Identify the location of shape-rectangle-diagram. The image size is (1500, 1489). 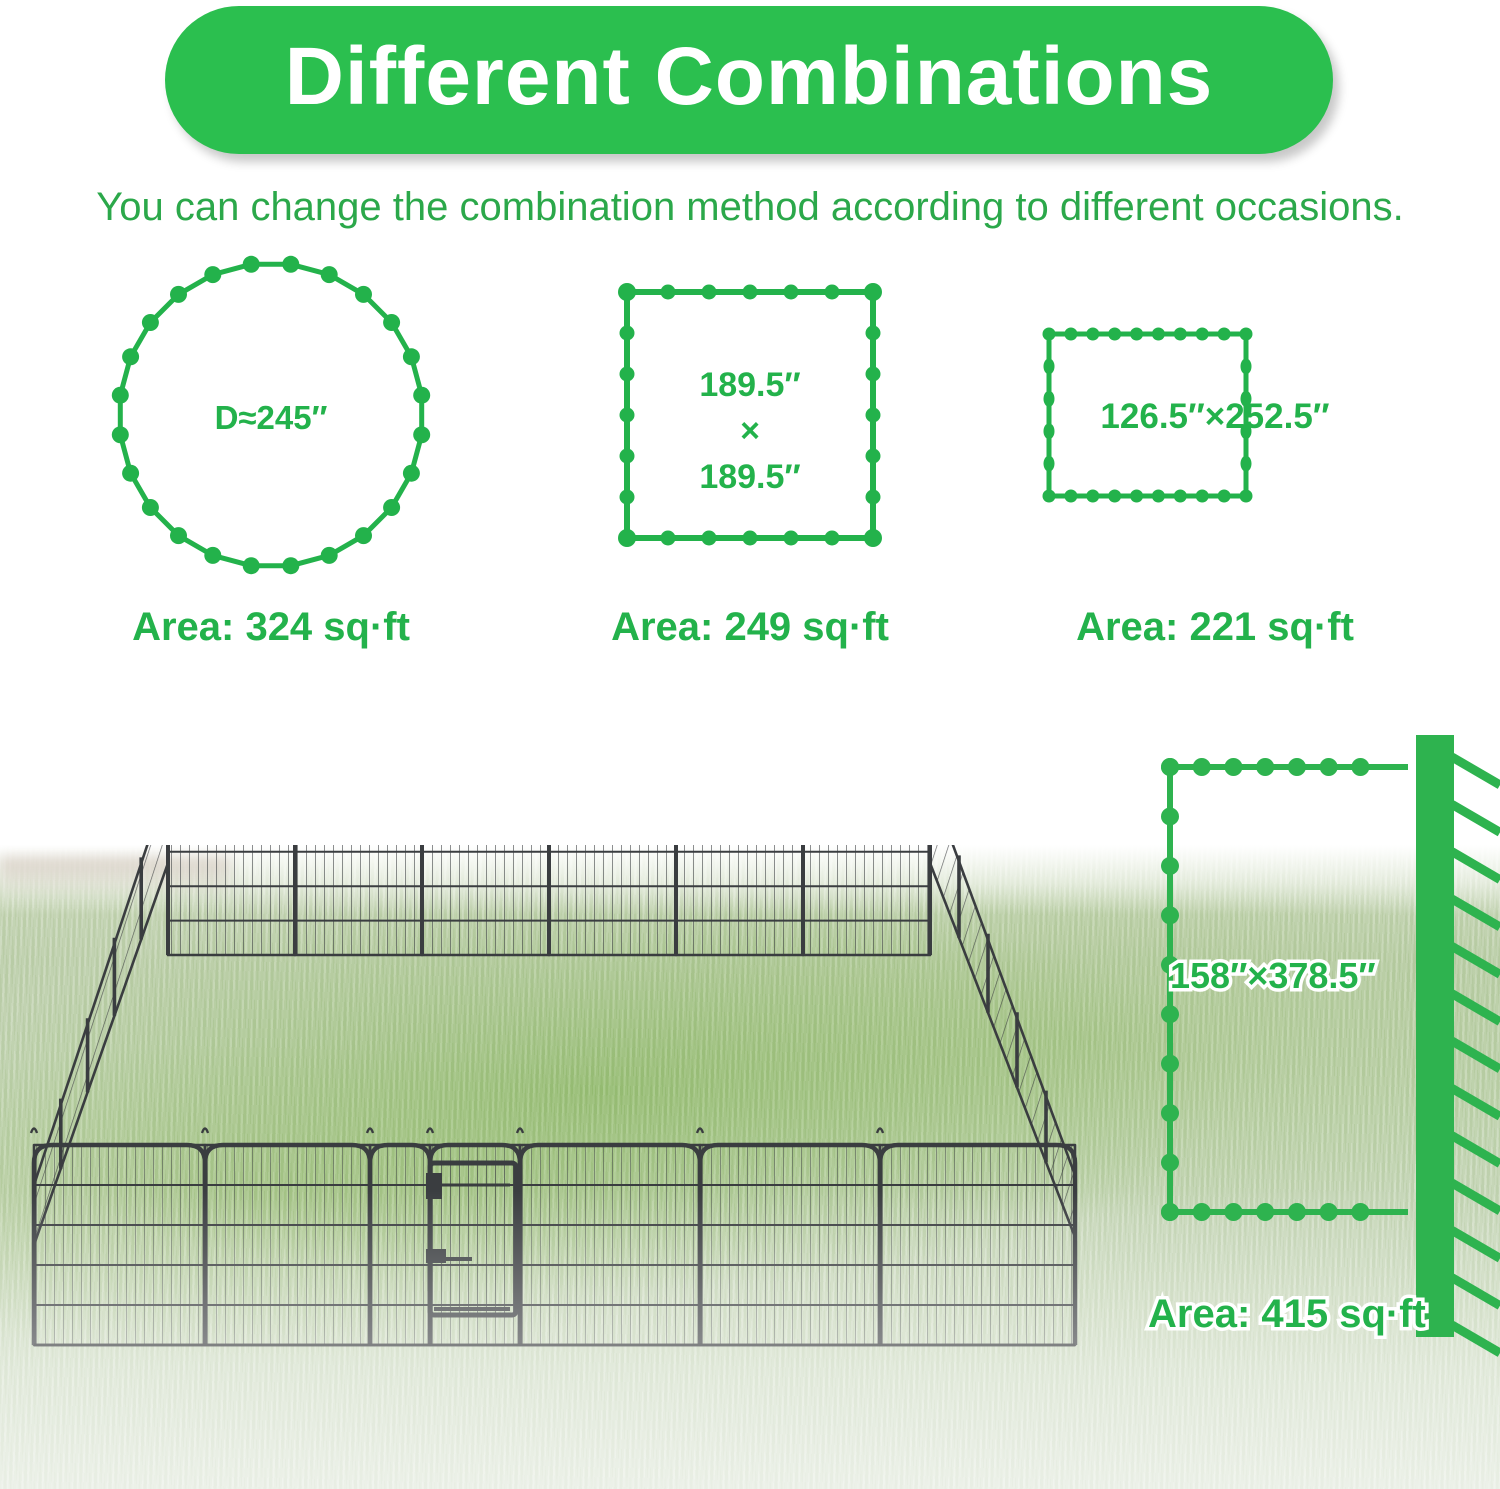
(1147, 415).